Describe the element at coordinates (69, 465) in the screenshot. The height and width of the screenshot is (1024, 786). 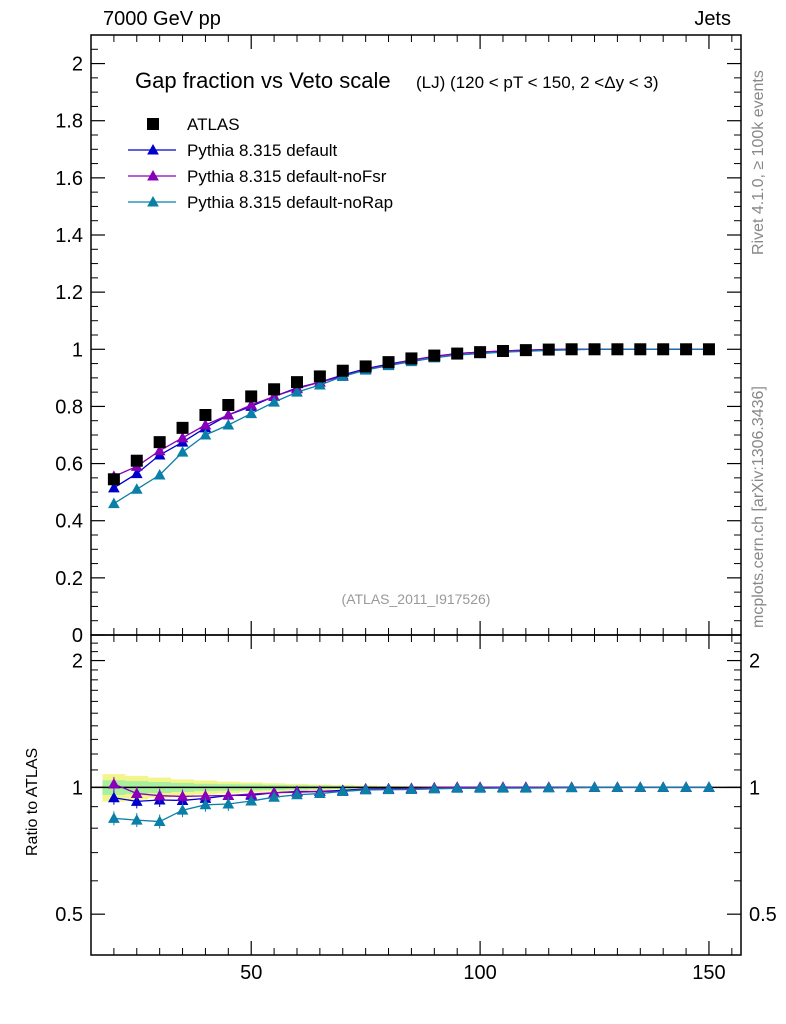
I see `y-tick-label: 0.6` at that location.